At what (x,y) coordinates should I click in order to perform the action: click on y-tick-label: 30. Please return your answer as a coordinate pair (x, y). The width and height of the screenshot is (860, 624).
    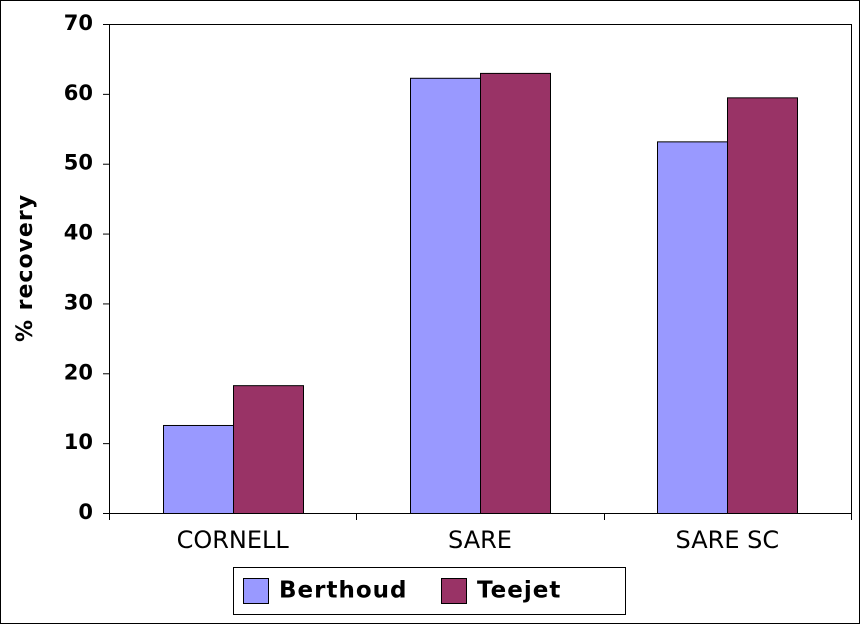
    Looking at the image, I should click on (78, 302).